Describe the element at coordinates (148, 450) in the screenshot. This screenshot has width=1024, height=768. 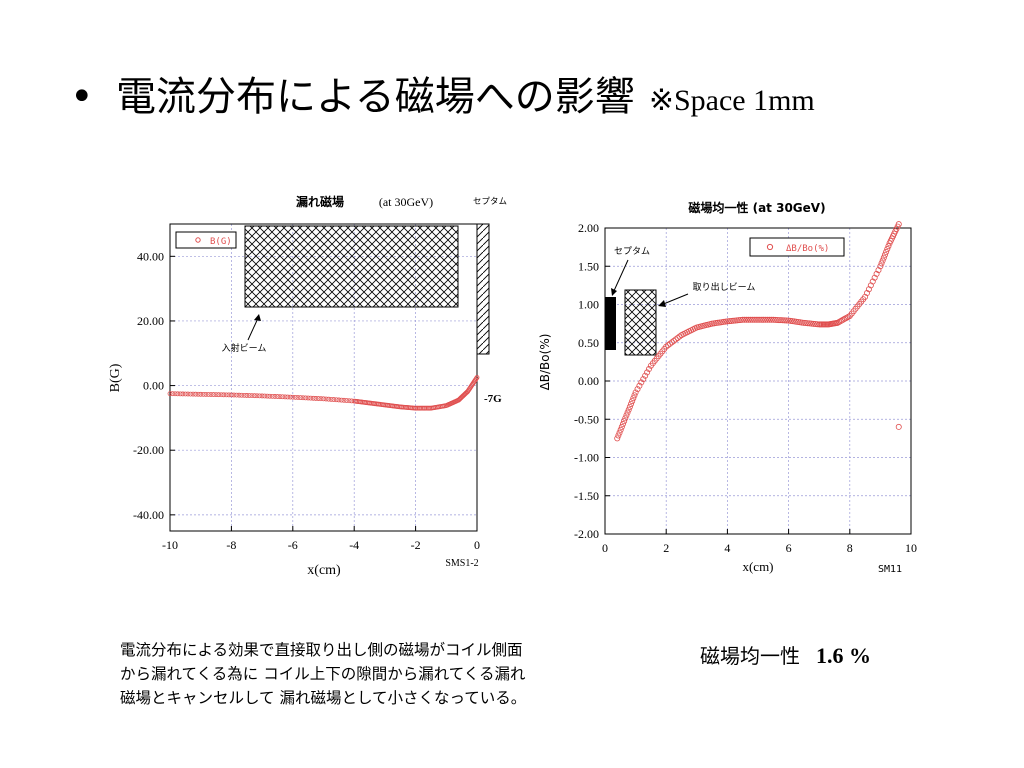
I see `y-tick-label: -20.00` at that location.